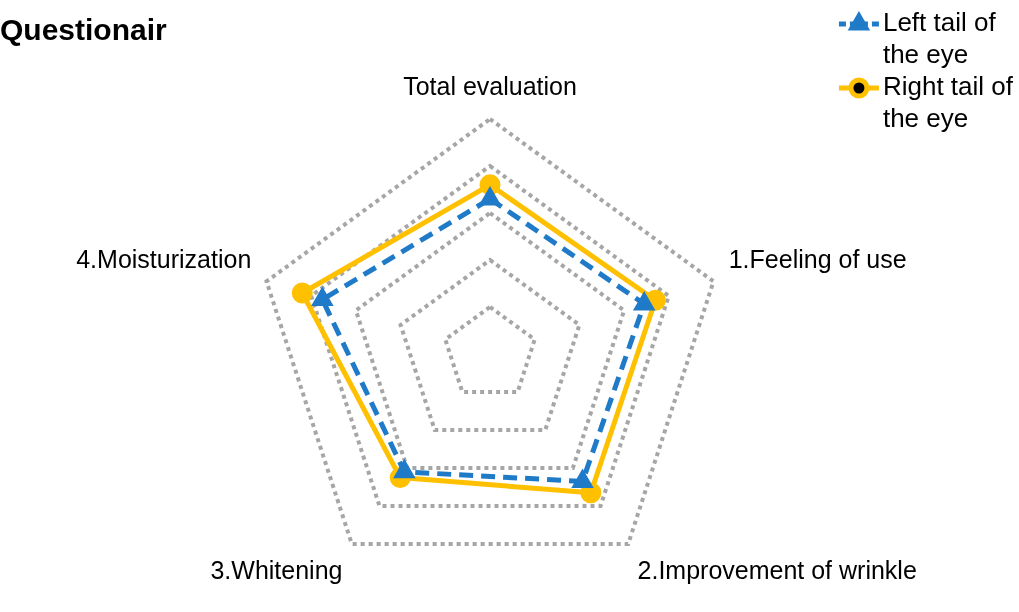 Image resolution: width=1019 pixels, height=612 pixels. I want to click on legend-label: Right tail of the eye, so click(948, 102).